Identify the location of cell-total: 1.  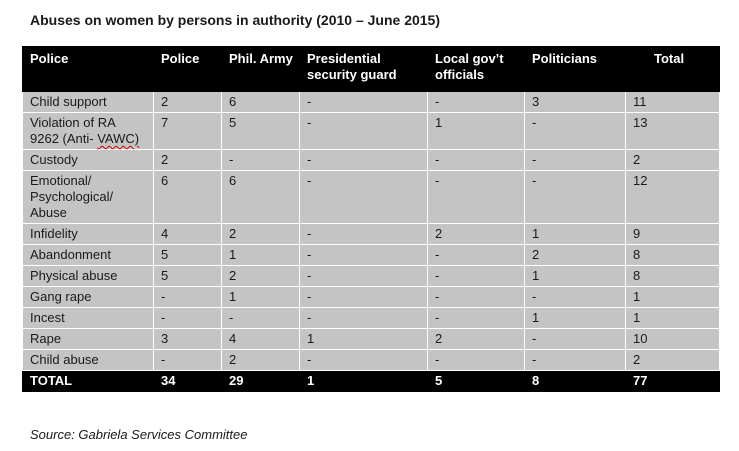
(672, 318).